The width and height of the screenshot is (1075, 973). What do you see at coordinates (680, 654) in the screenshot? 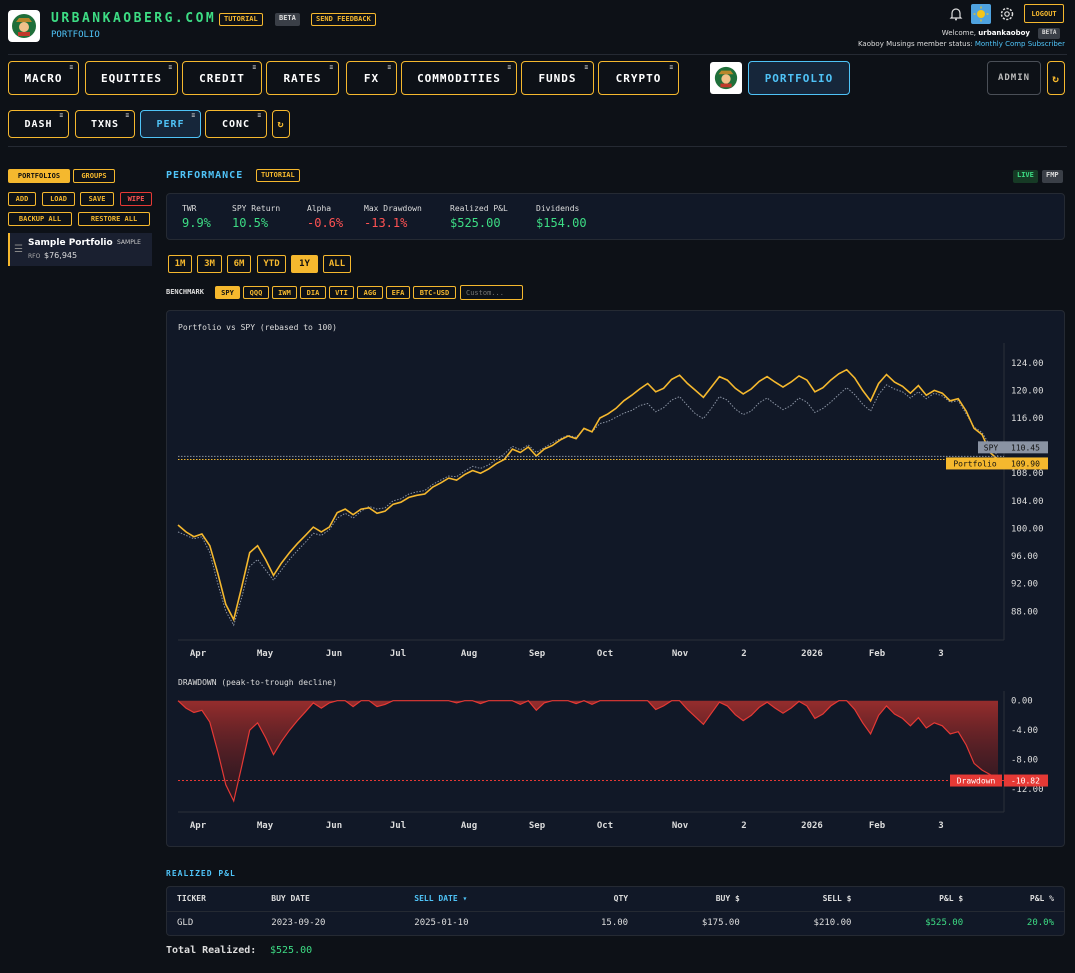
I see `x-tick-label: Nov` at bounding box center [680, 654].